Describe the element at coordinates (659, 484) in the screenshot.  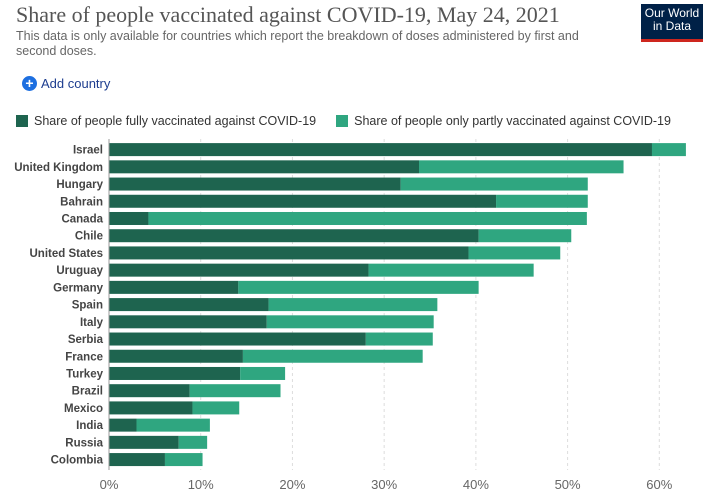
I see `x-tick-label: 60%` at that location.